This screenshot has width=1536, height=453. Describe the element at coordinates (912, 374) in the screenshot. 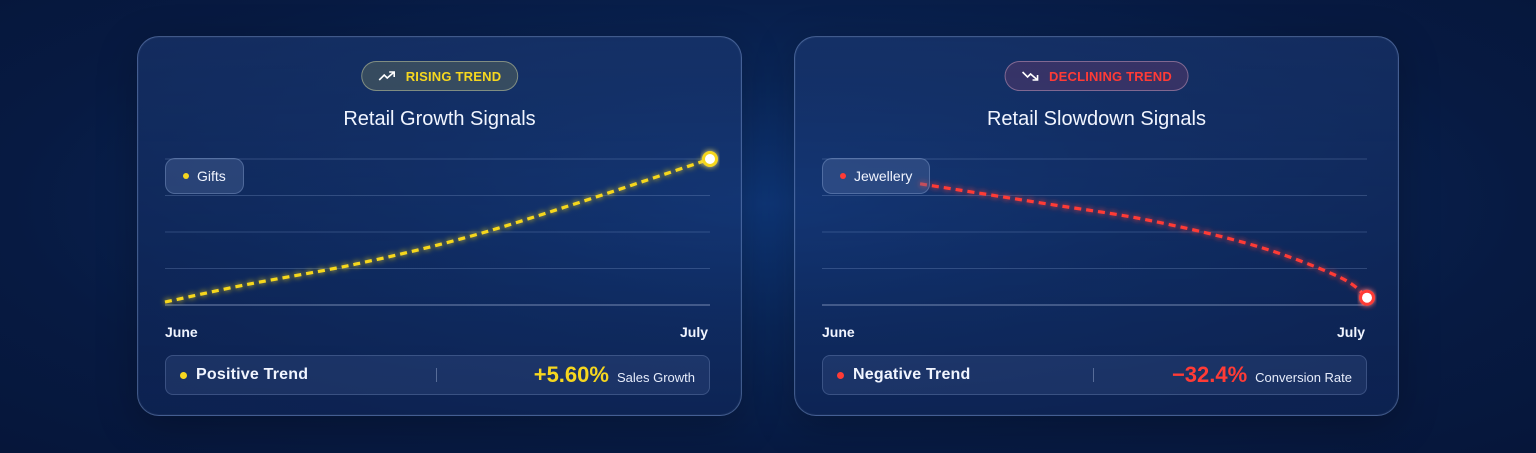

I see `trend-label-text: Negative Trend` at that location.